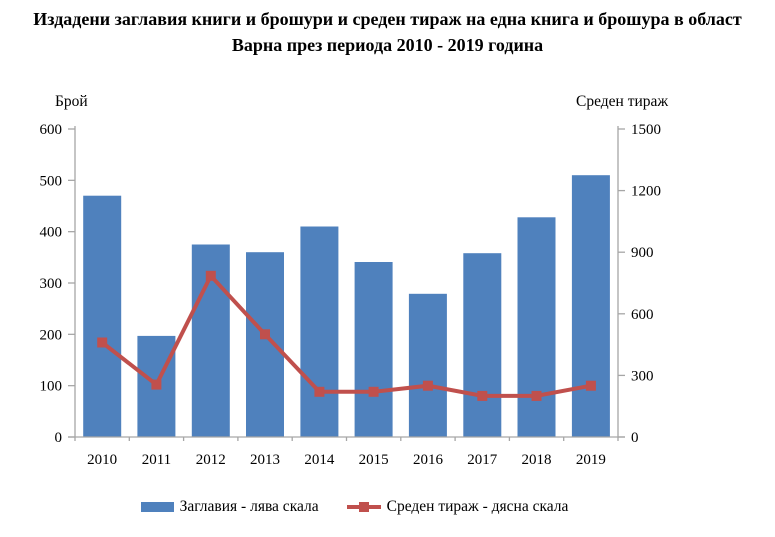  I want to click on chart-title-line2: Варна през периода 2010 - 2019 година, so click(387, 45).